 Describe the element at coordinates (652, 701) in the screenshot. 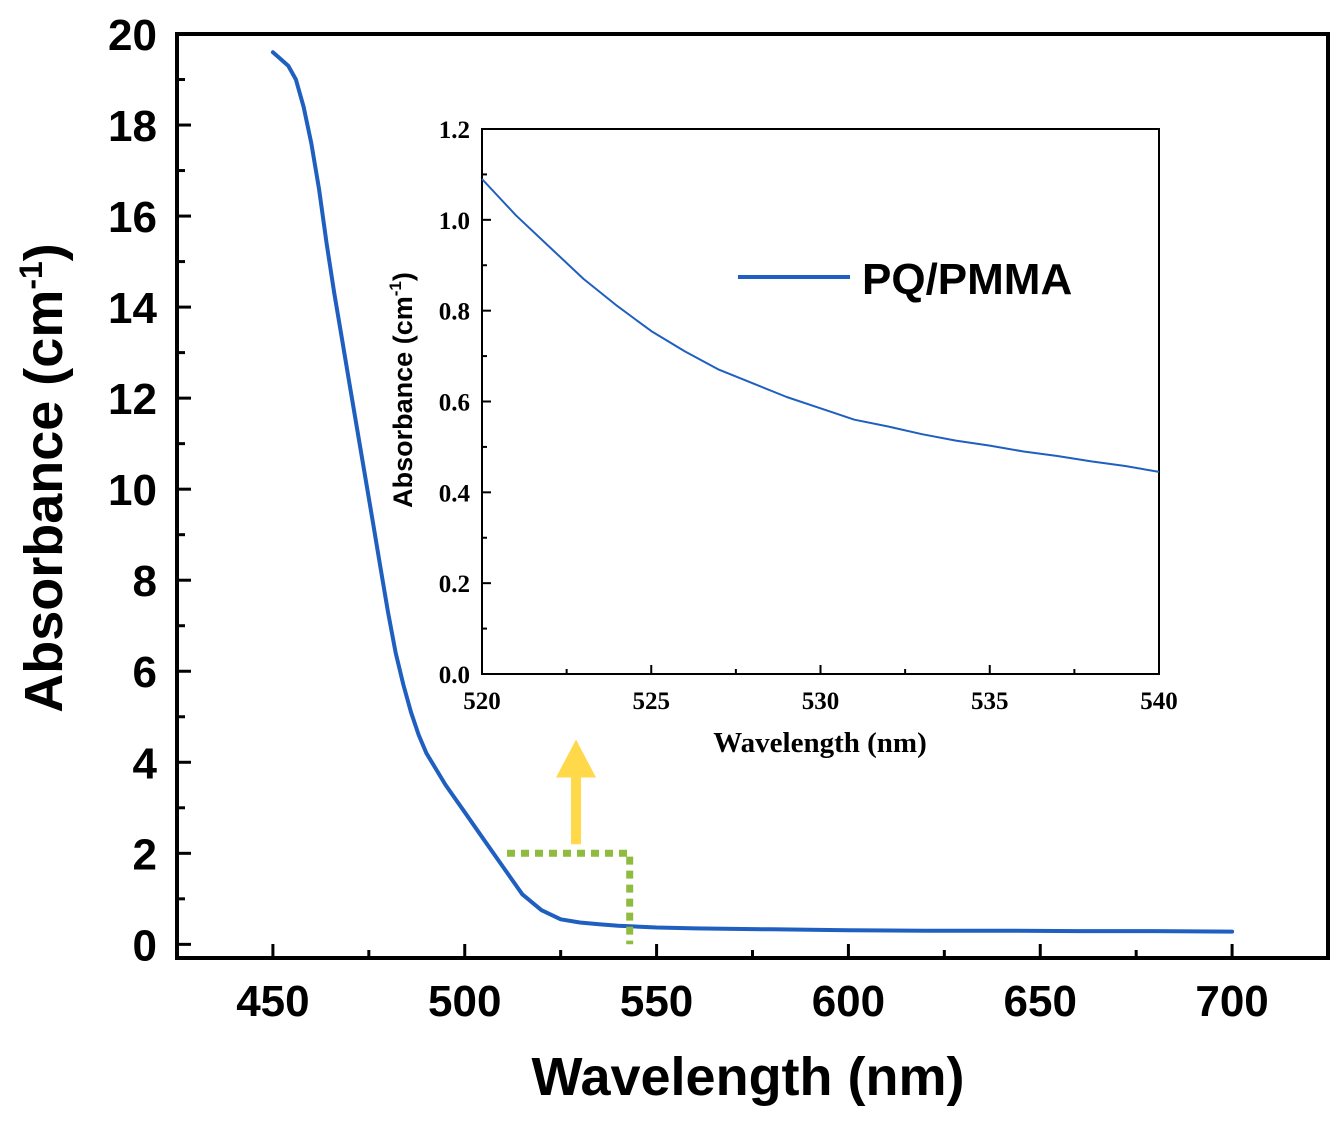

I see `inset-x-tick-label: 525` at that location.